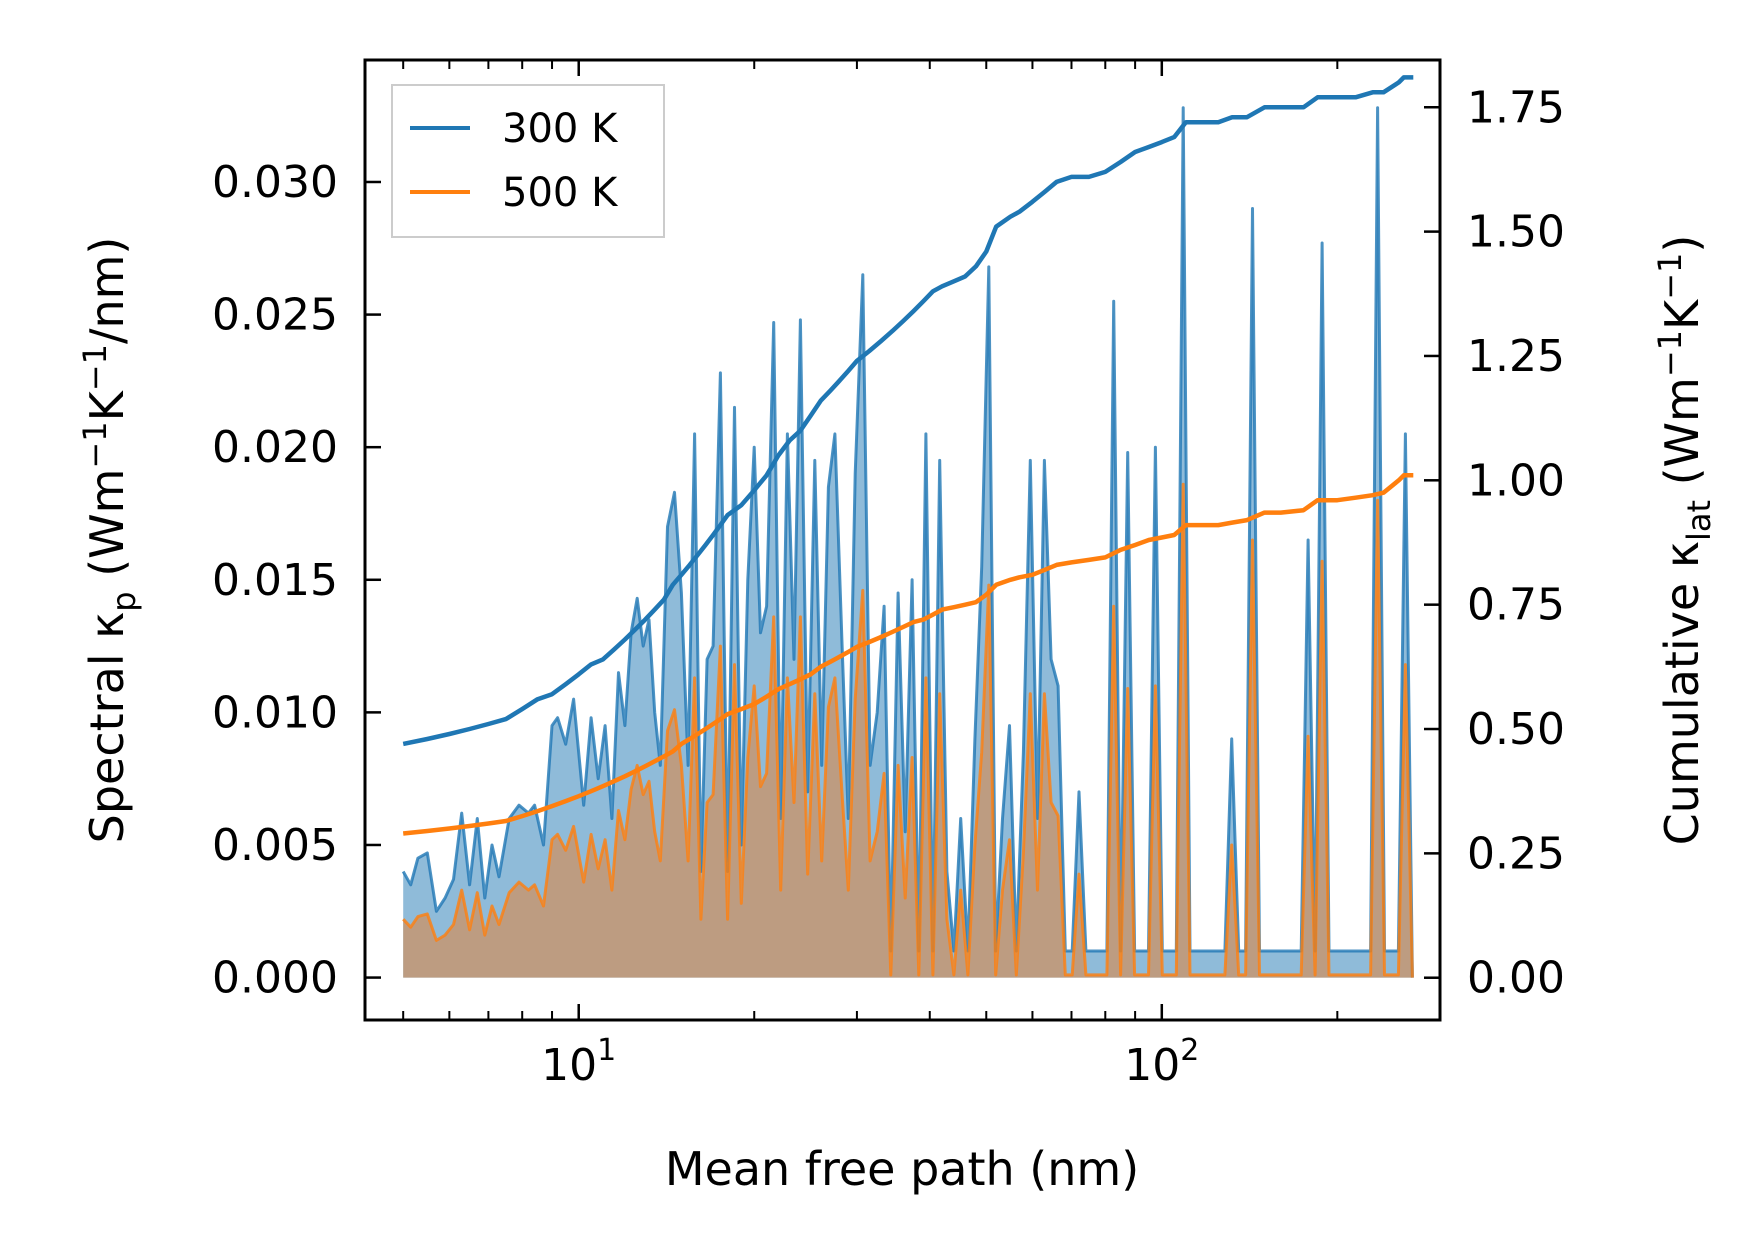 Image resolution: width=1753 pixels, height=1254 pixels. What do you see at coordinates (560, 129) in the screenshot?
I see `legend-label-300k: 300 K` at bounding box center [560, 129].